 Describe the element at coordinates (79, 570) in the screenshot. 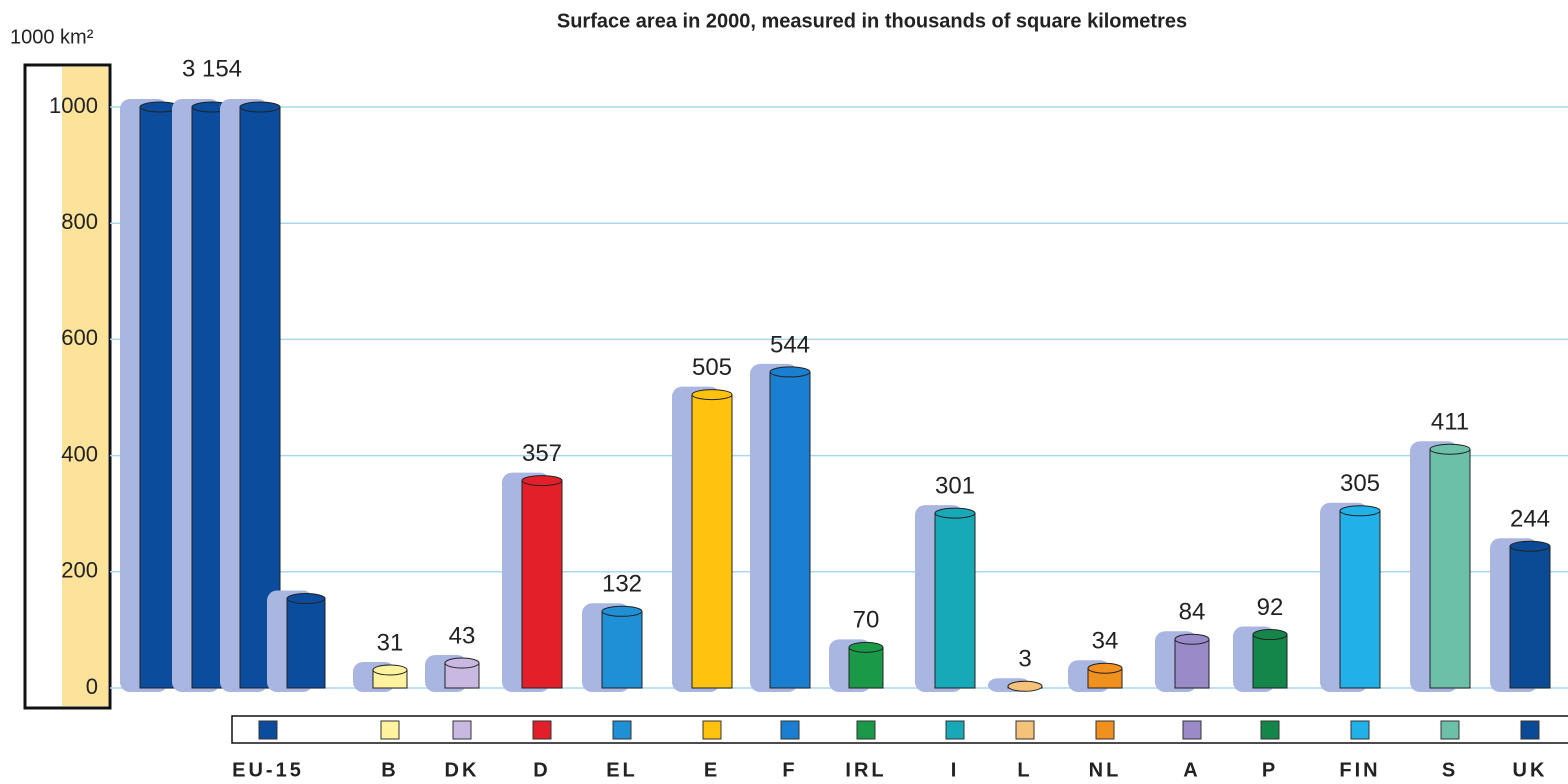

I see `y-tick-label: 200` at that location.